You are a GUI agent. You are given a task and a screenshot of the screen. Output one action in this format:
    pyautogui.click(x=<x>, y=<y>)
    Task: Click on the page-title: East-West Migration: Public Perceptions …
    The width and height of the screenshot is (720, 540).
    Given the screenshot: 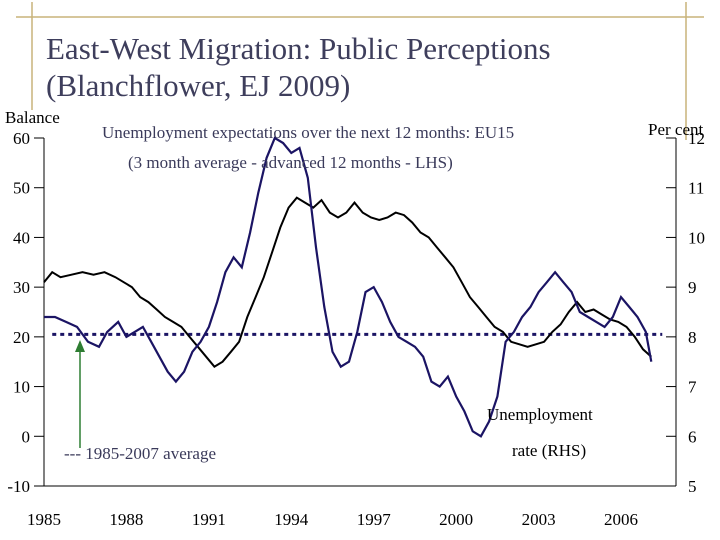 What is the action you would take?
    pyautogui.click(x=298, y=67)
    